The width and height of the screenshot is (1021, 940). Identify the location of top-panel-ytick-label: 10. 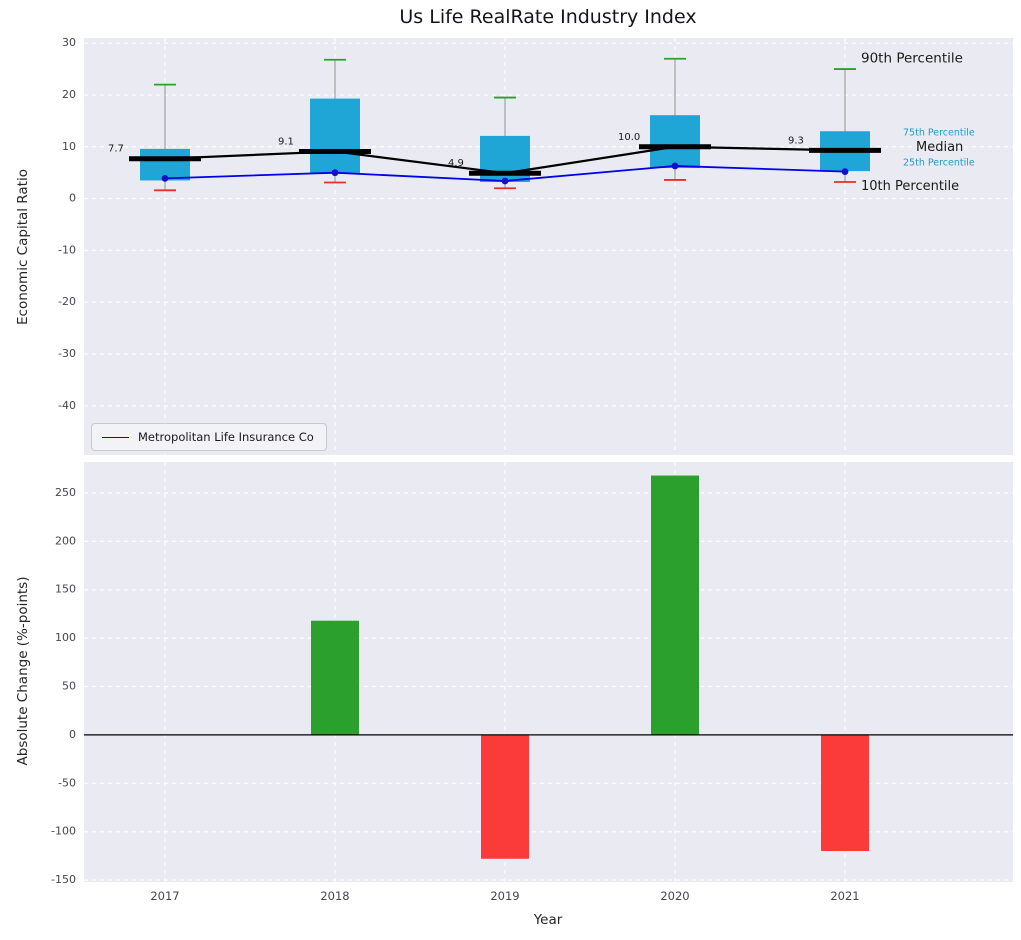
(69, 146).